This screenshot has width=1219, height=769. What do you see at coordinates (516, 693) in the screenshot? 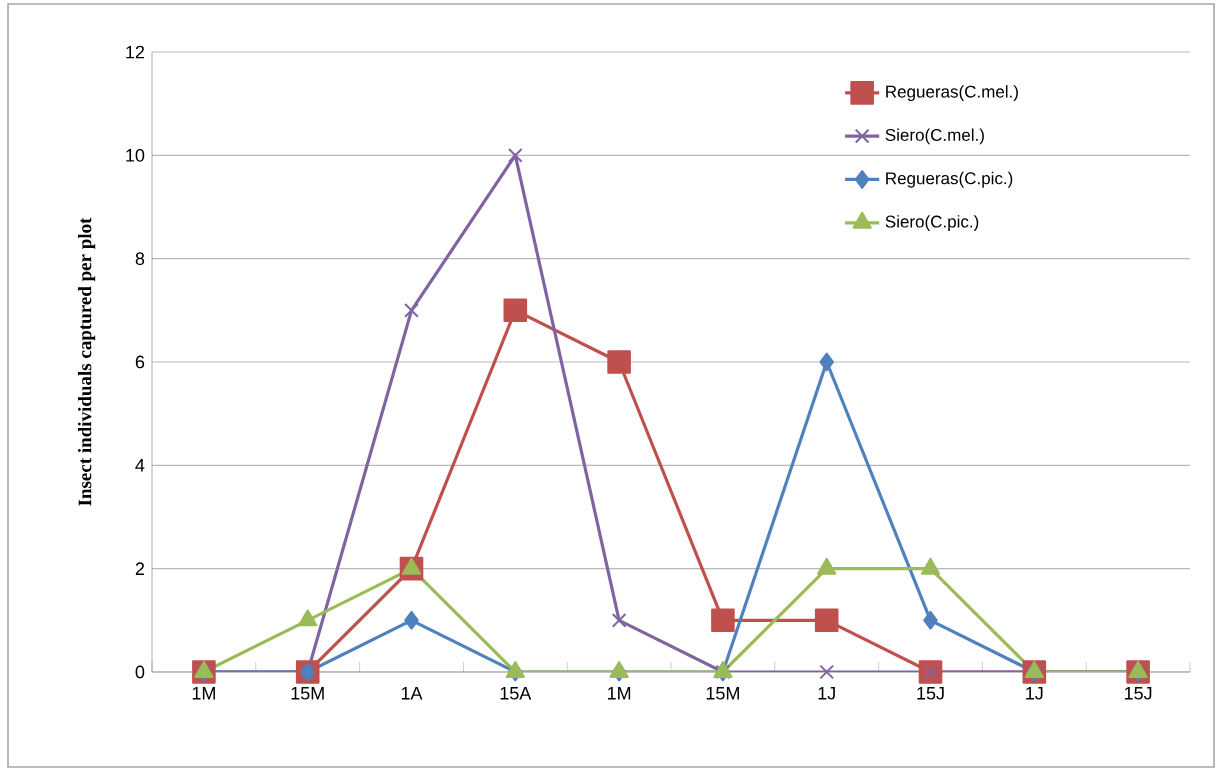
I see `x-tick-label: 15A` at bounding box center [516, 693].